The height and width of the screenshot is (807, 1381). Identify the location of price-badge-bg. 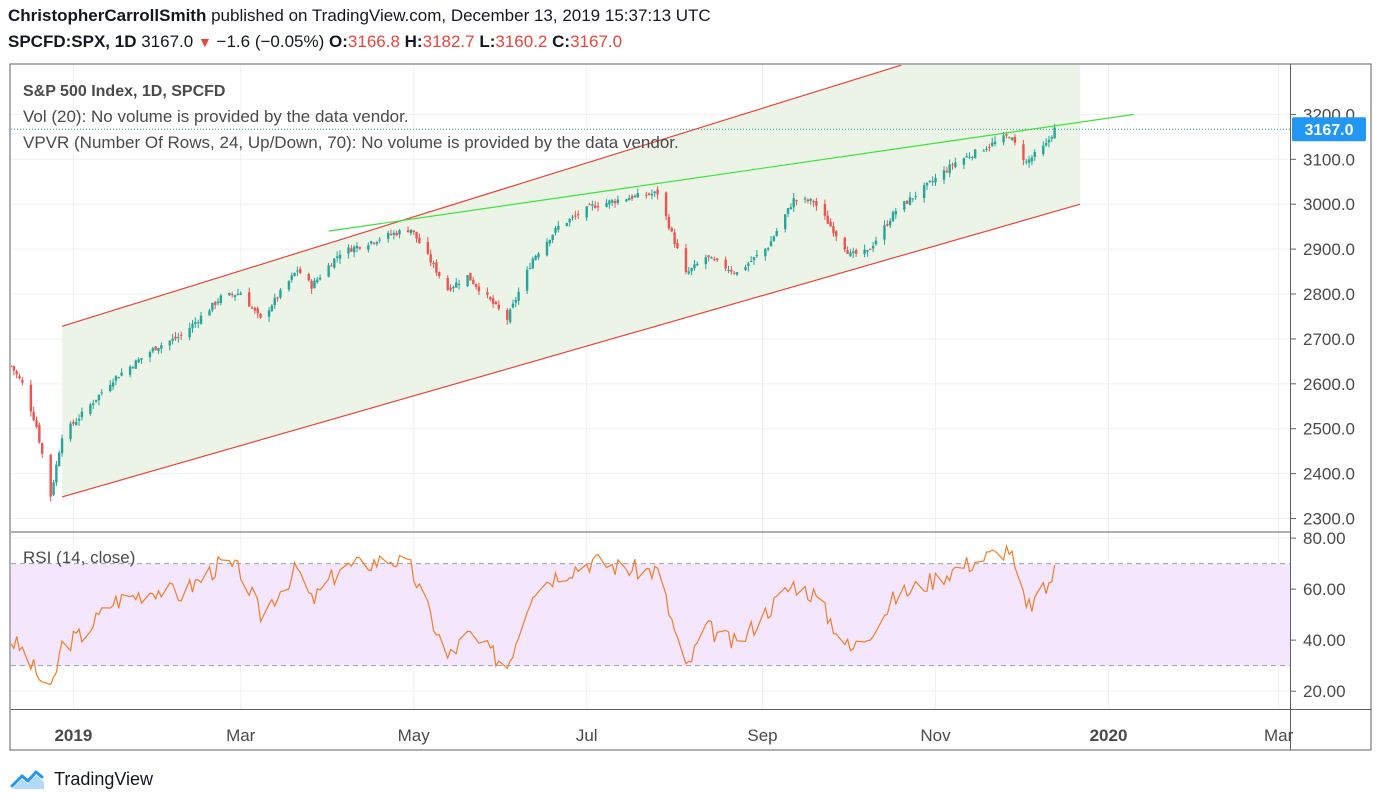
(1329, 129).